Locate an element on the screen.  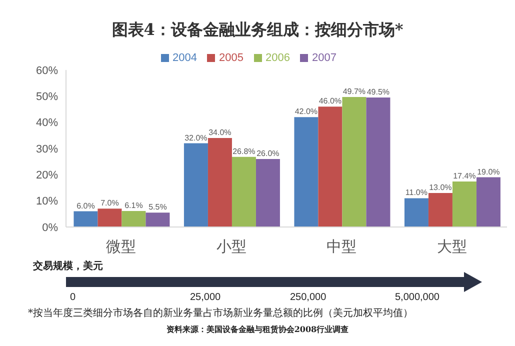
y-tick-label: 20% is located at coordinates (47, 176).